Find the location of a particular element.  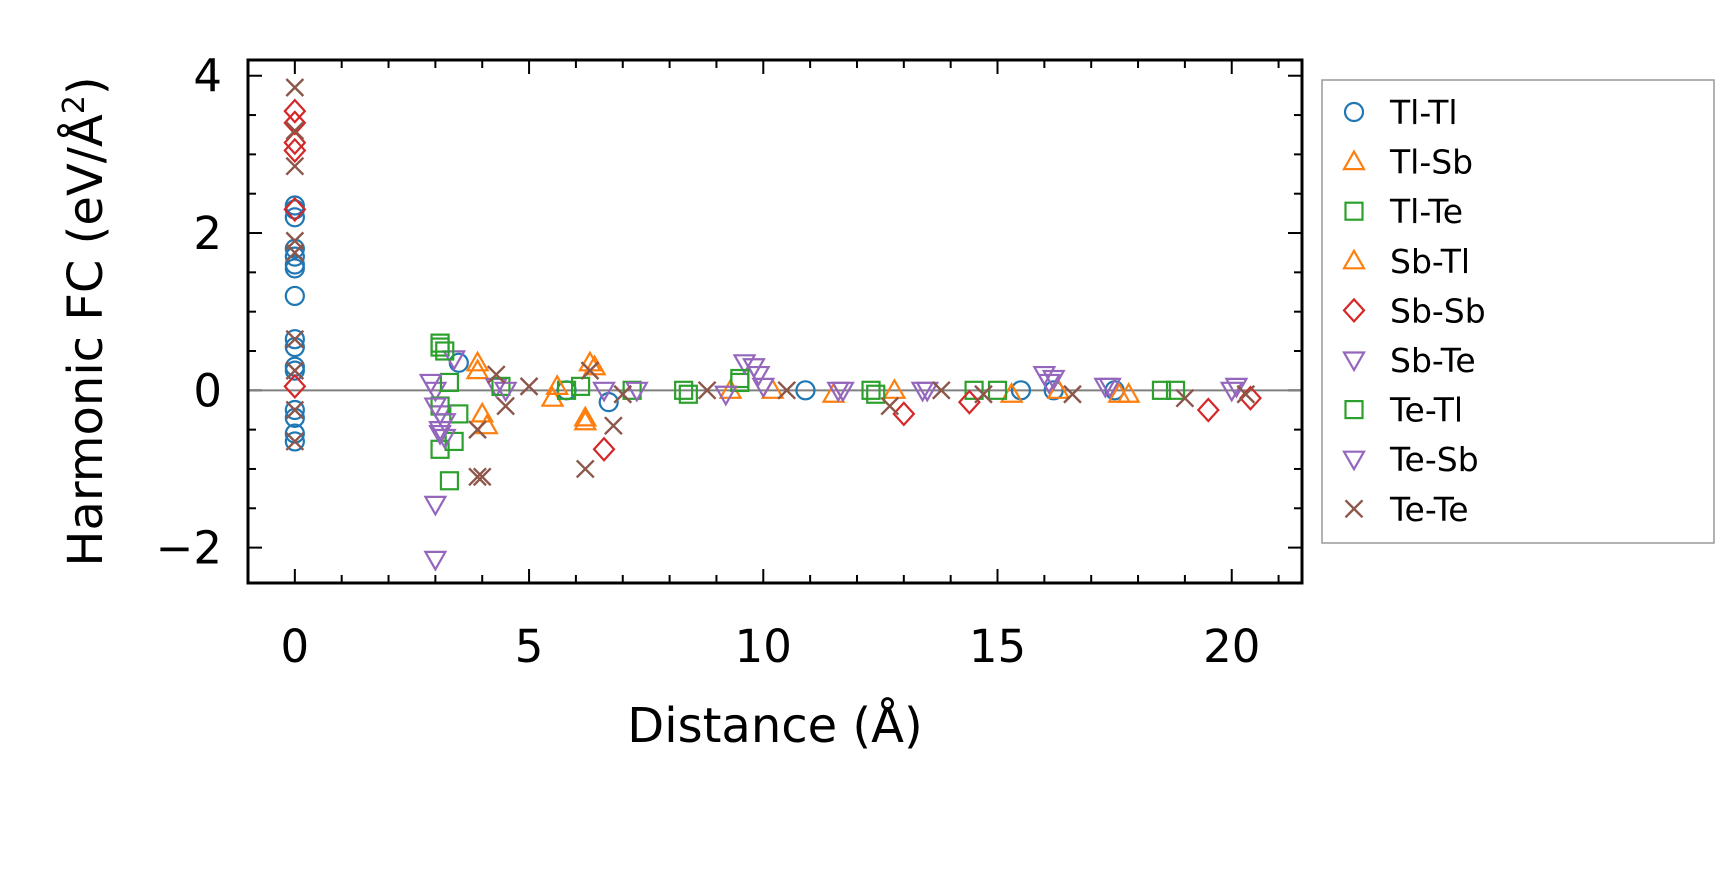

legend-label: Tl-Sb is located at coordinates (1431, 162).